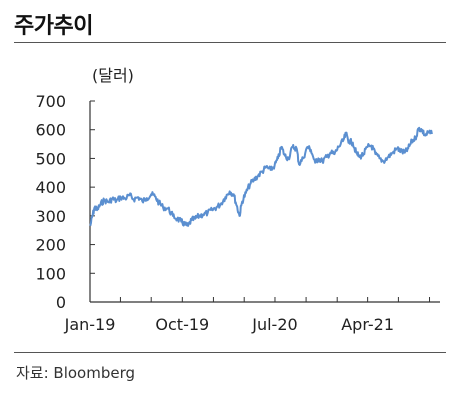 The width and height of the screenshot is (468, 409). What do you see at coordinates (50, 130) in the screenshot?
I see `y-tick-label: 600` at bounding box center [50, 130].